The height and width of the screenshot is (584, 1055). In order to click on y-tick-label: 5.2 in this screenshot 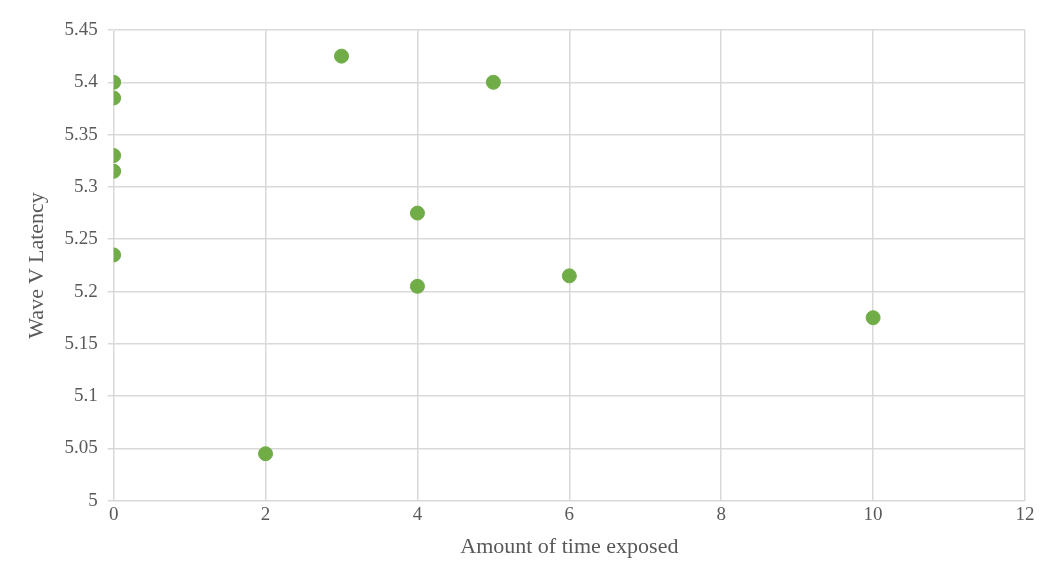, I will do `click(85, 290)`.